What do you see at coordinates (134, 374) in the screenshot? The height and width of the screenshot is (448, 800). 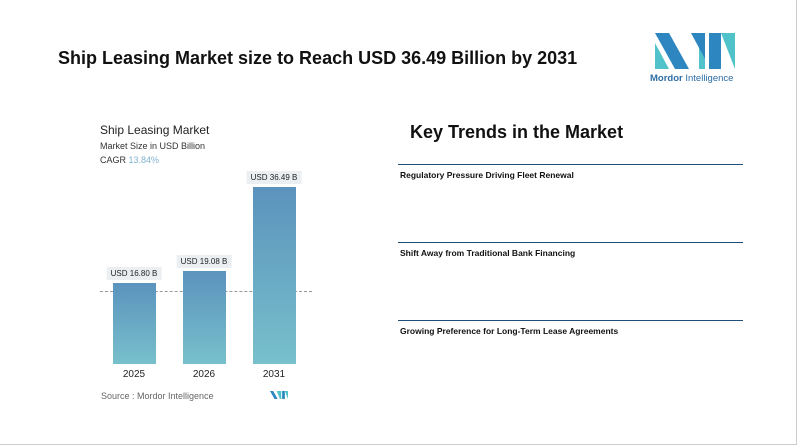 I see `x-tick-label: 2025` at bounding box center [134, 374].